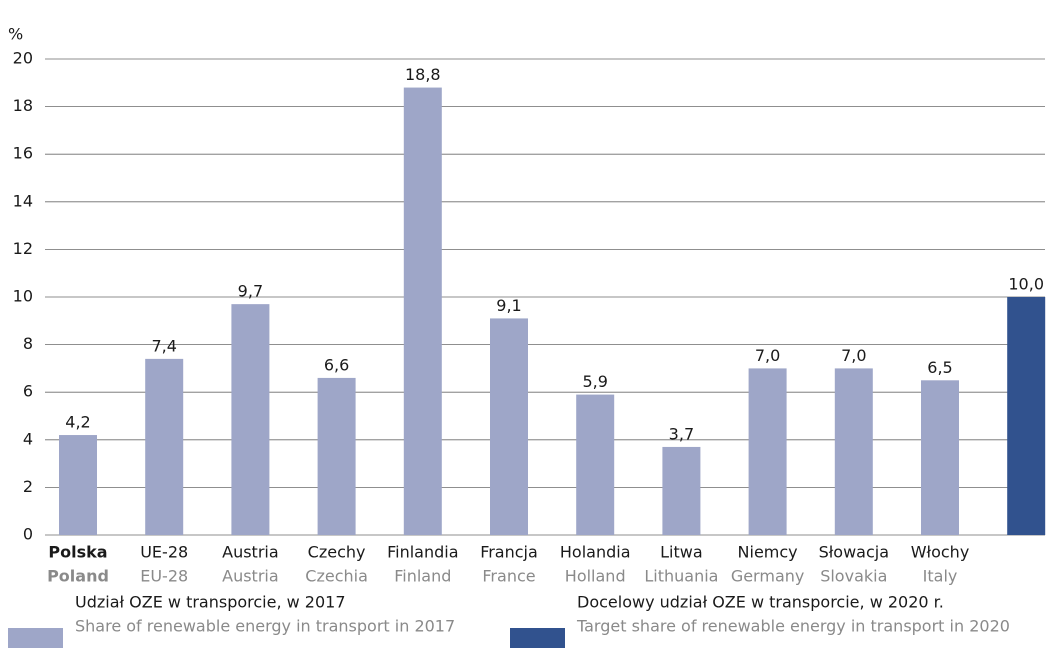  Describe the element at coordinates (595, 576) in the screenshot. I see `x-tick-label-en: Holland` at that location.